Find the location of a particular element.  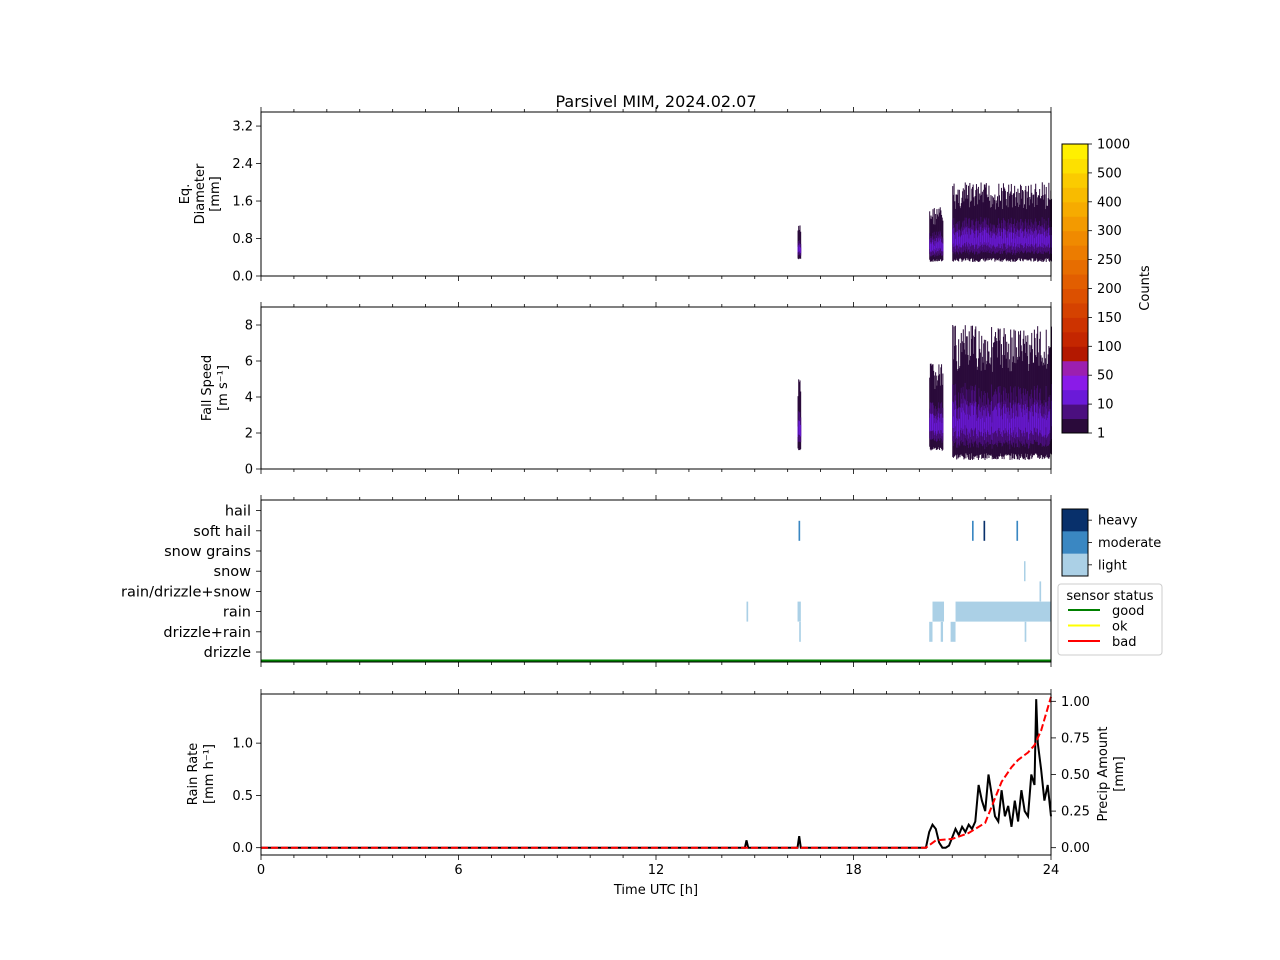

intensity-label: heavy is located at coordinates (1118, 521).